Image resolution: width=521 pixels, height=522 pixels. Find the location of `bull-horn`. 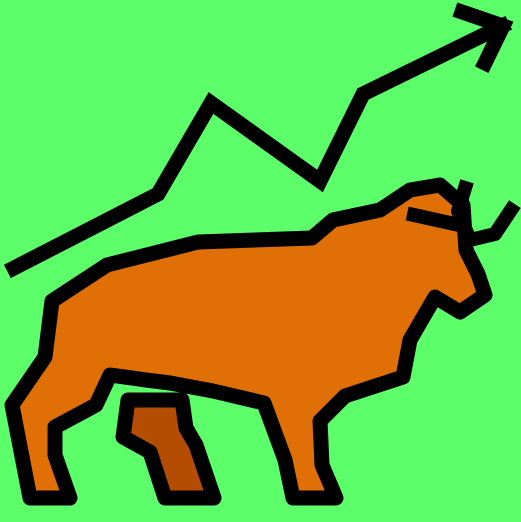

bull-horn is located at coordinates (486, 213).